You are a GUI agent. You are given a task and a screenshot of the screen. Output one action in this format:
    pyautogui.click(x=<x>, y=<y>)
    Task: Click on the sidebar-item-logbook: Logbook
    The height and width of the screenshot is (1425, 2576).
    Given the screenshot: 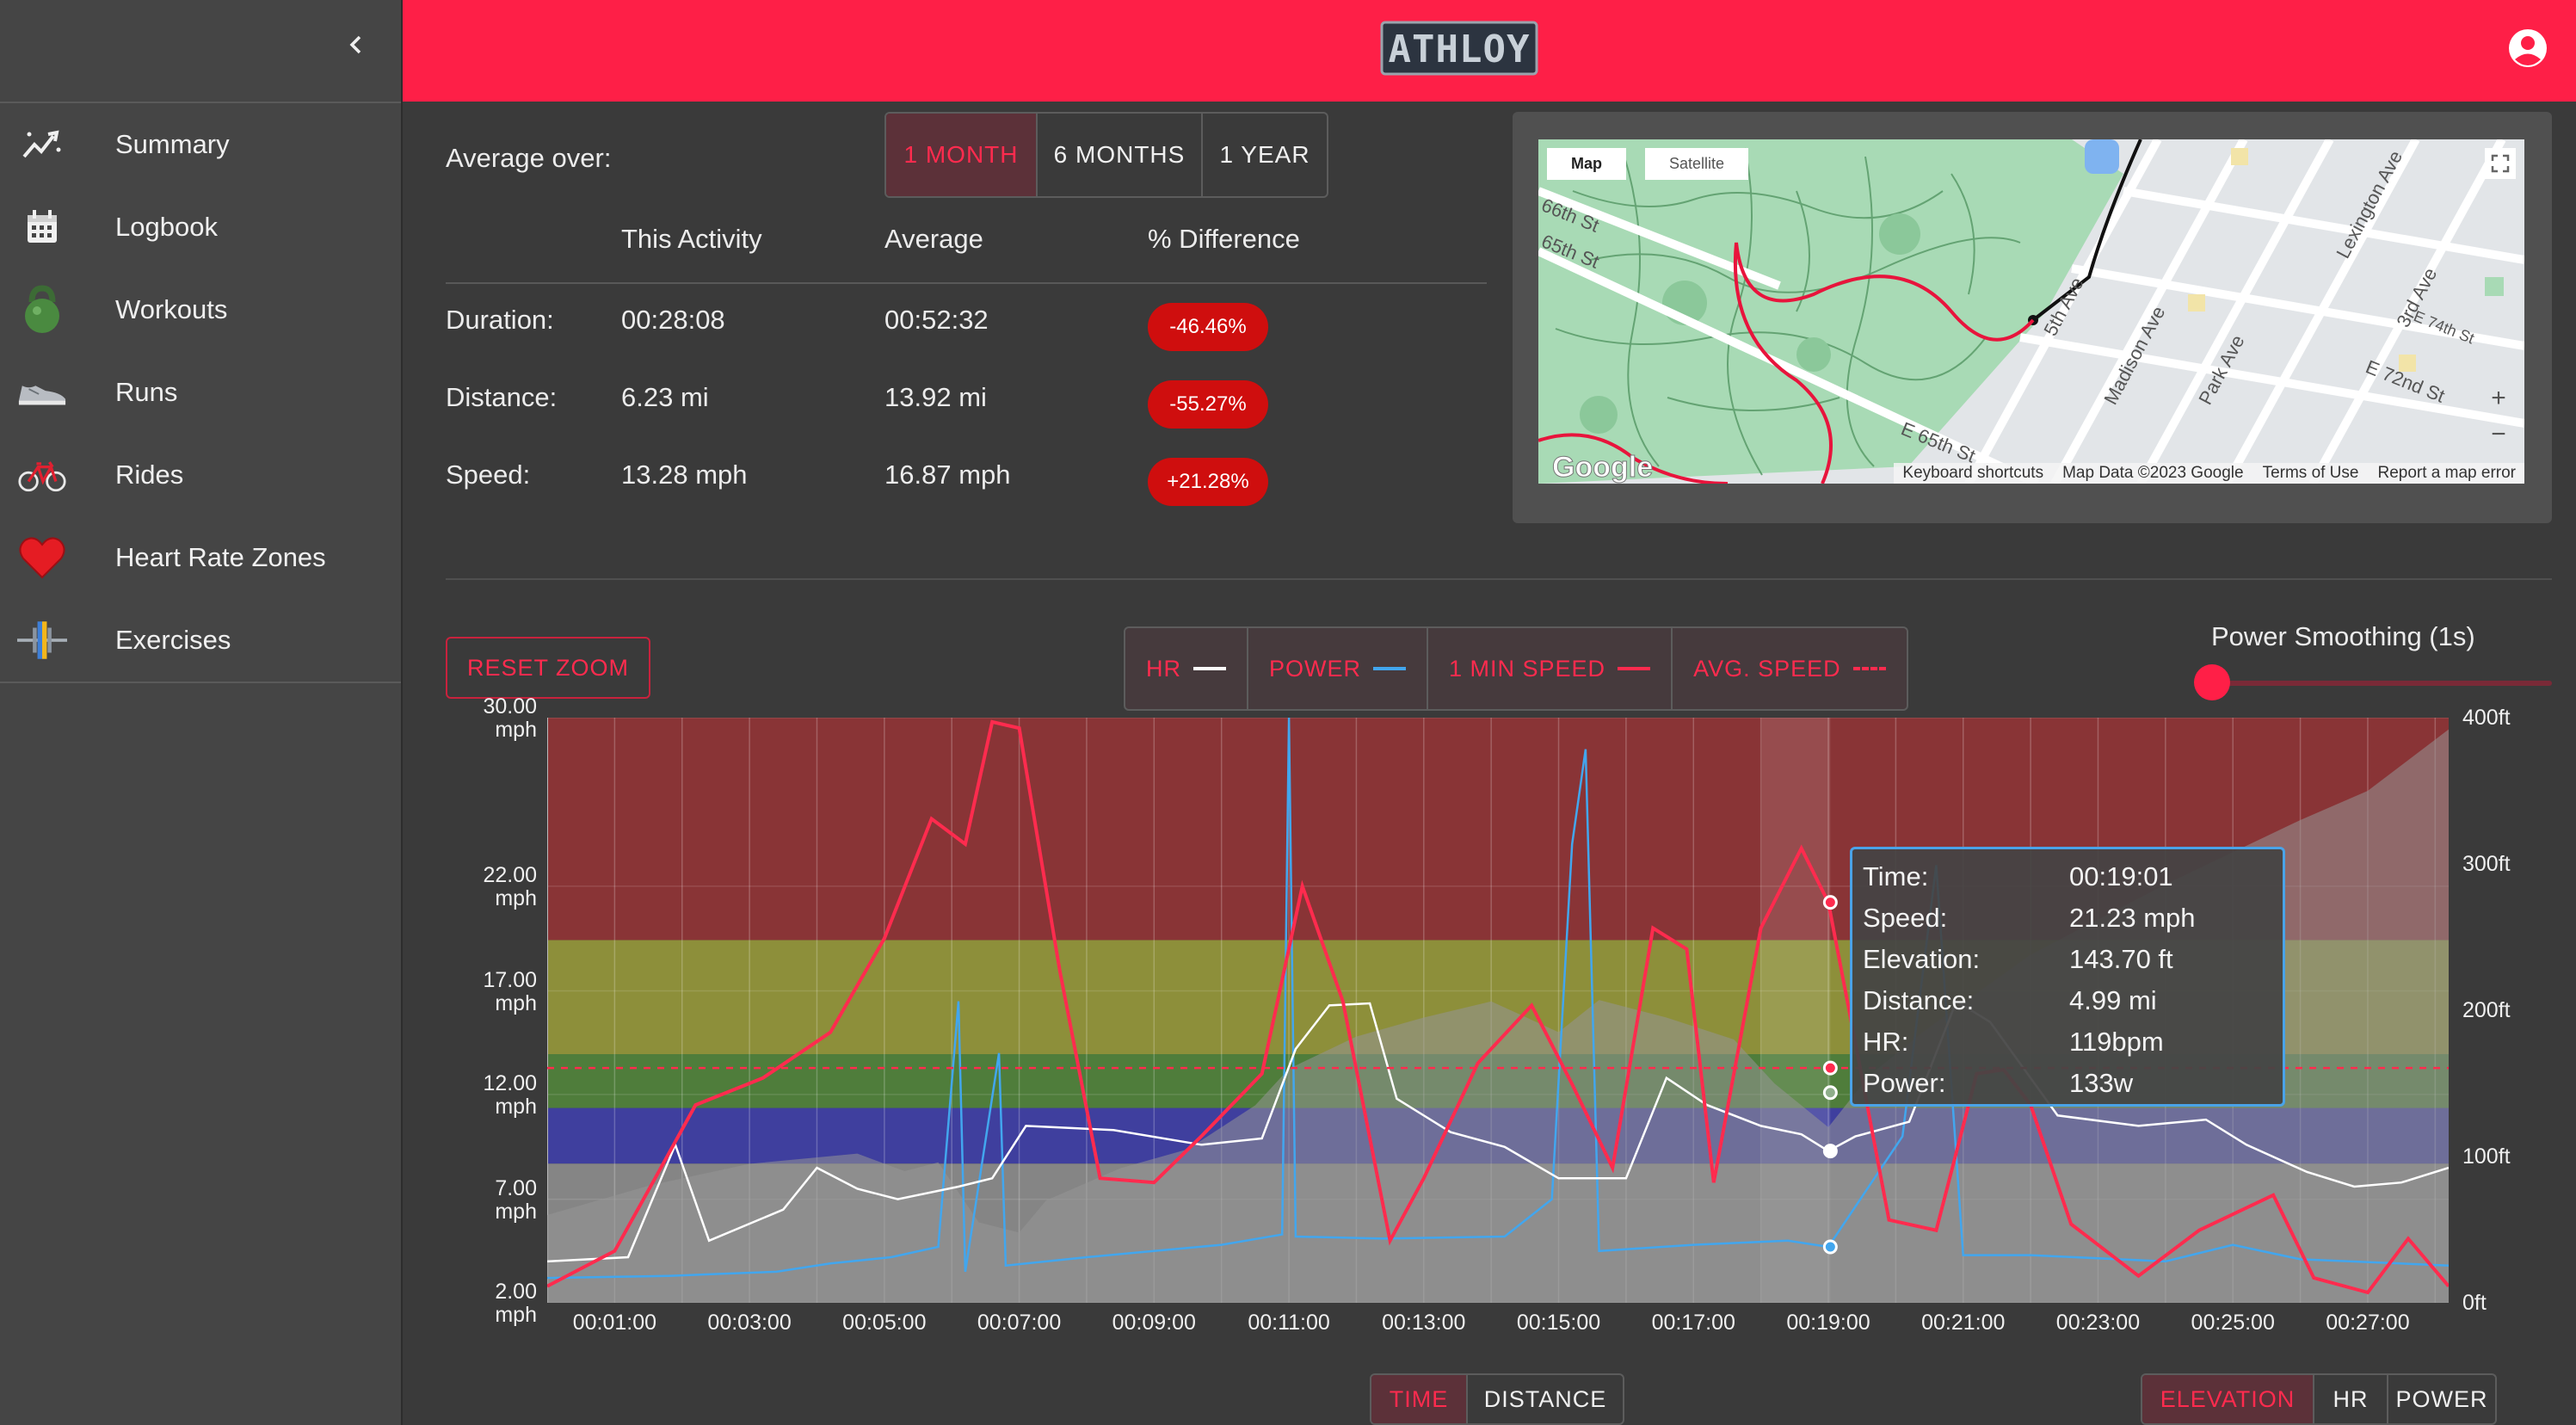 What is the action you would take?
    pyautogui.click(x=200, y=227)
    